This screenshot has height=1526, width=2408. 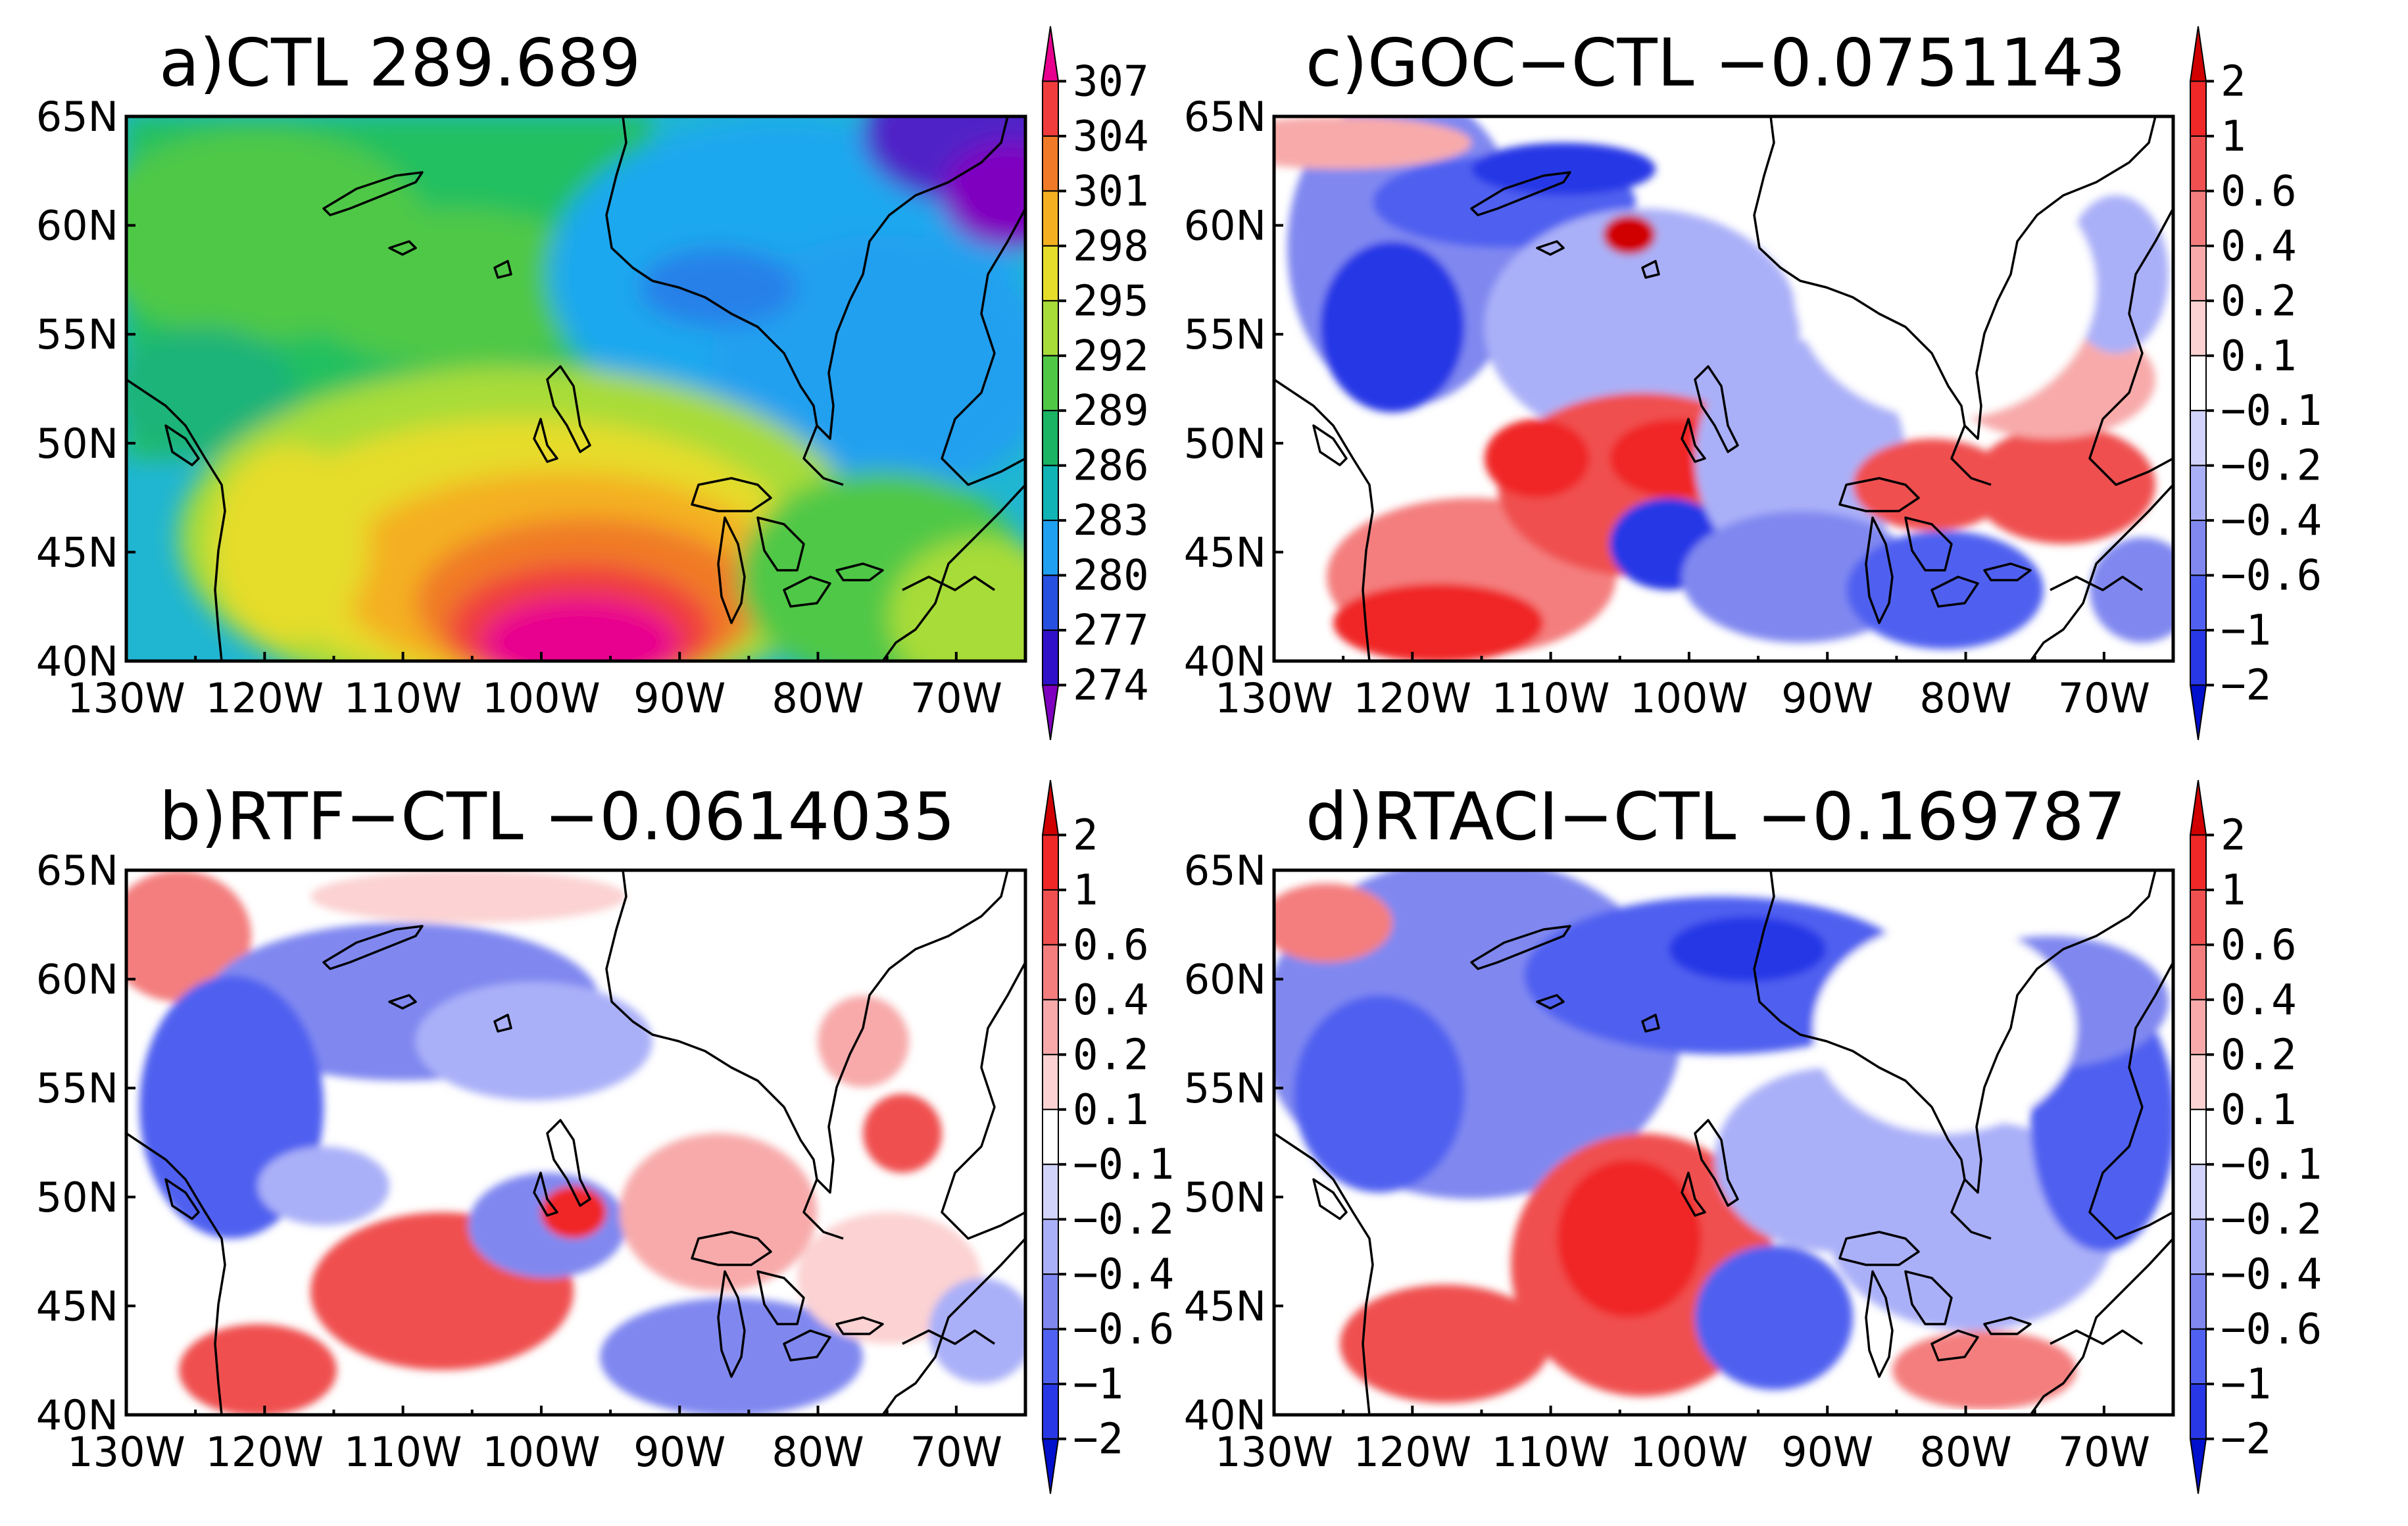 I want to click on panel-d-field, so click(x=1724, y=1142).